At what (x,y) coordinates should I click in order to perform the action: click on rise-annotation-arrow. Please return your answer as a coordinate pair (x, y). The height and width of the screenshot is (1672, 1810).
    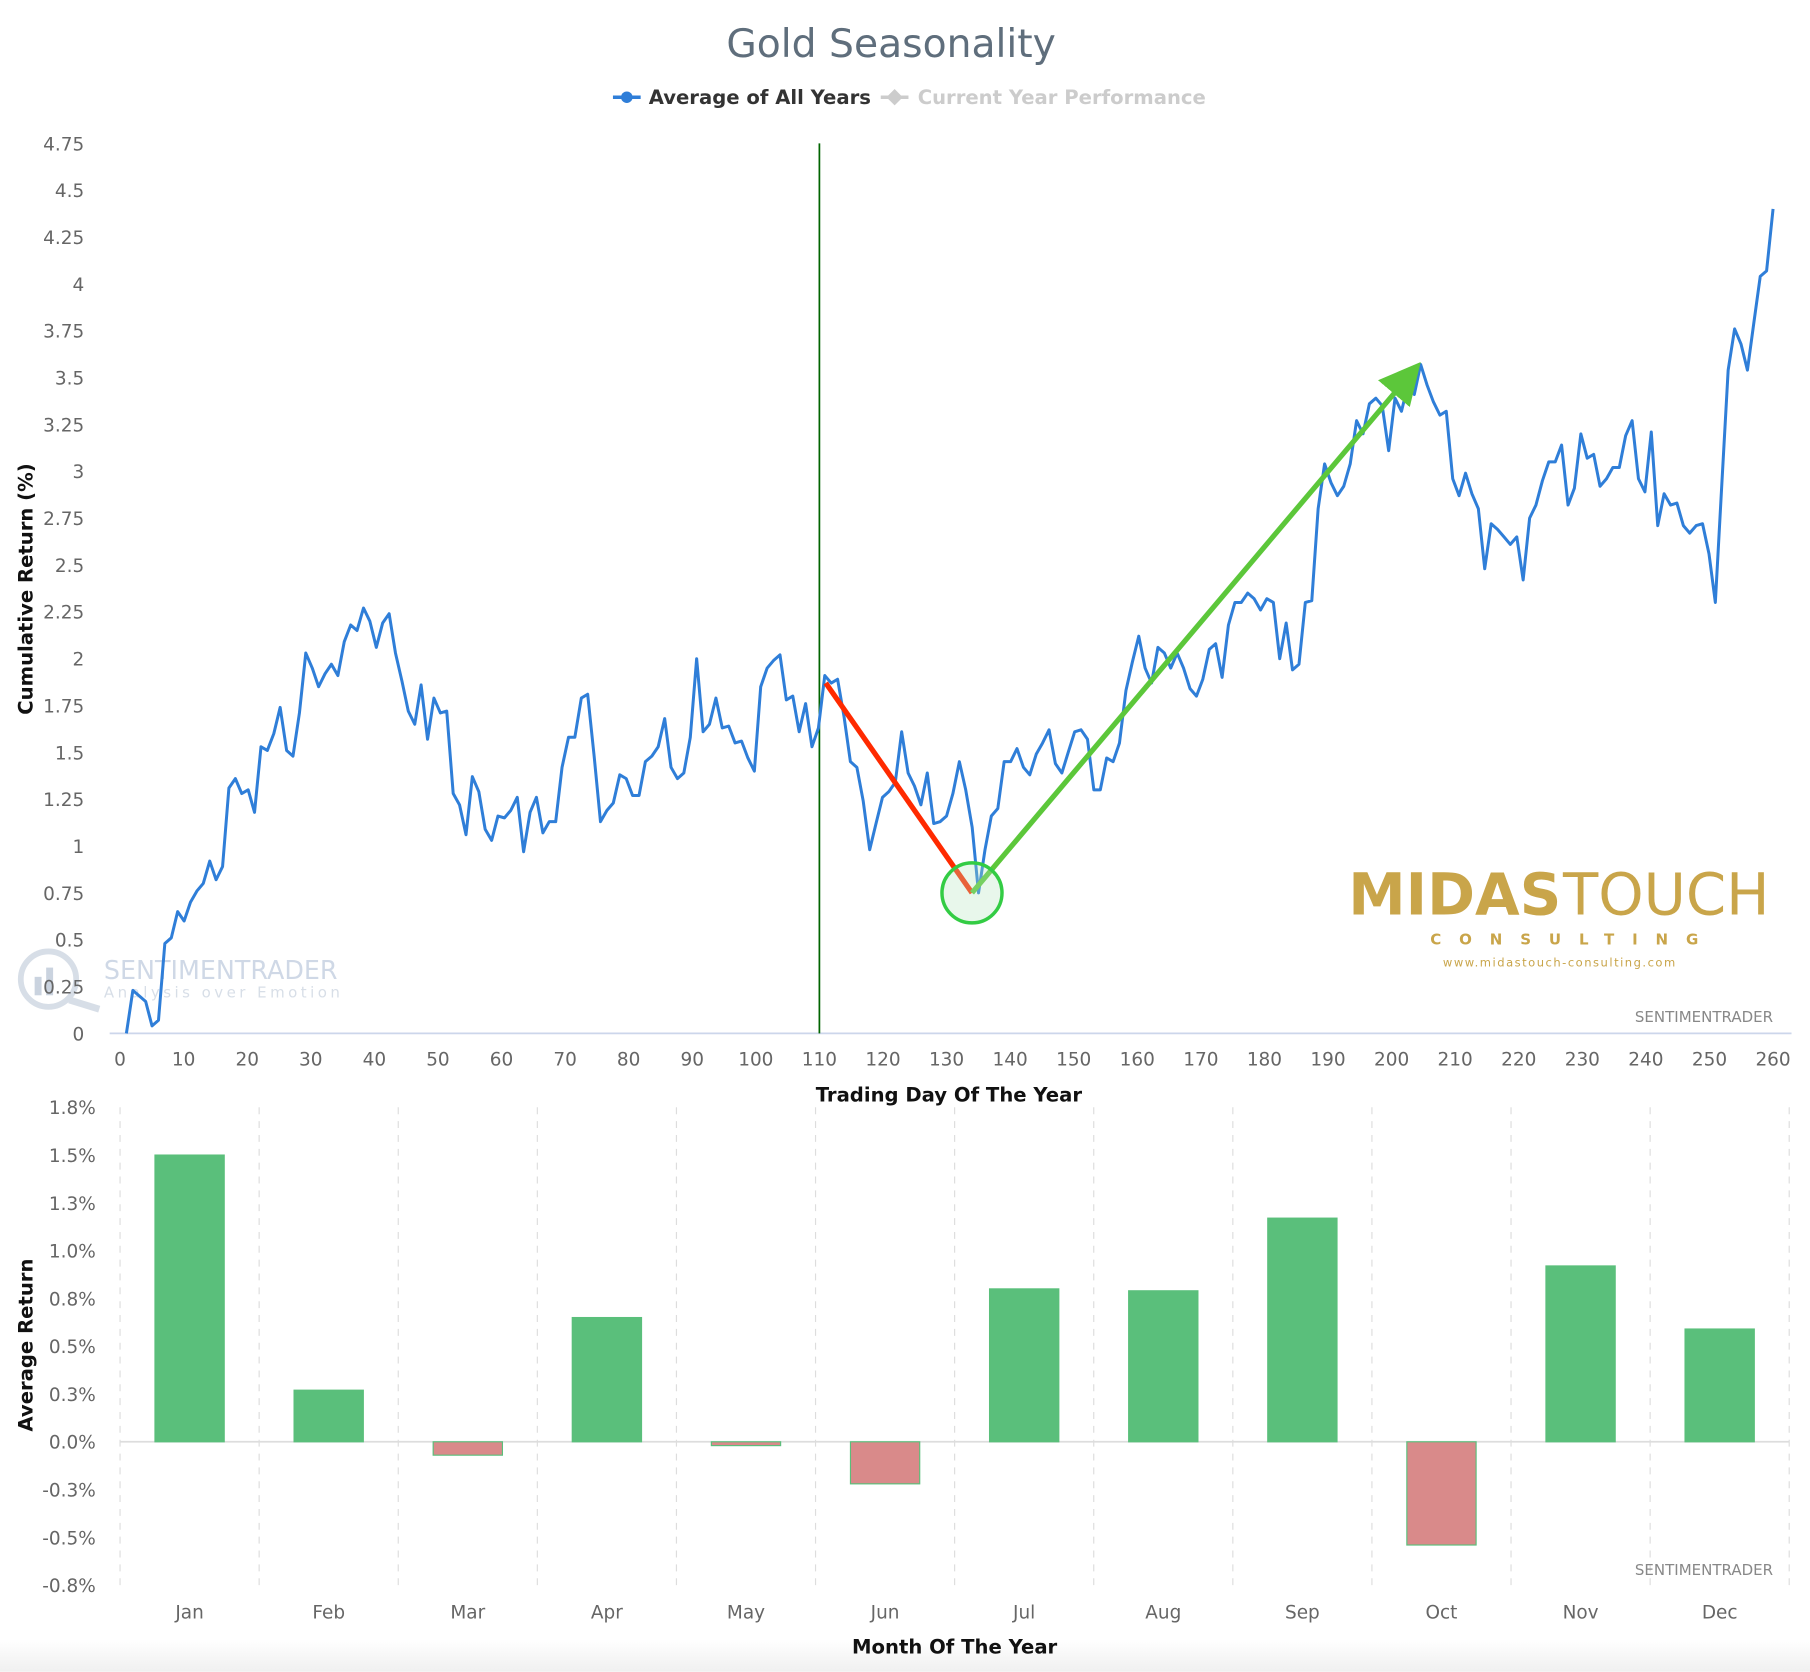
    Looking at the image, I should click on (1195, 628).